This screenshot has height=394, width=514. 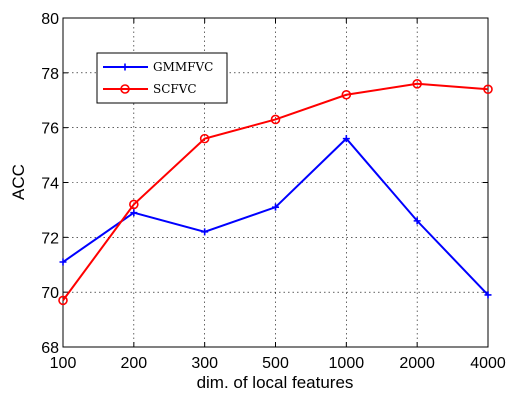 I want to click on x-axis-label: dim. of local features, so click(x=275, y=382).